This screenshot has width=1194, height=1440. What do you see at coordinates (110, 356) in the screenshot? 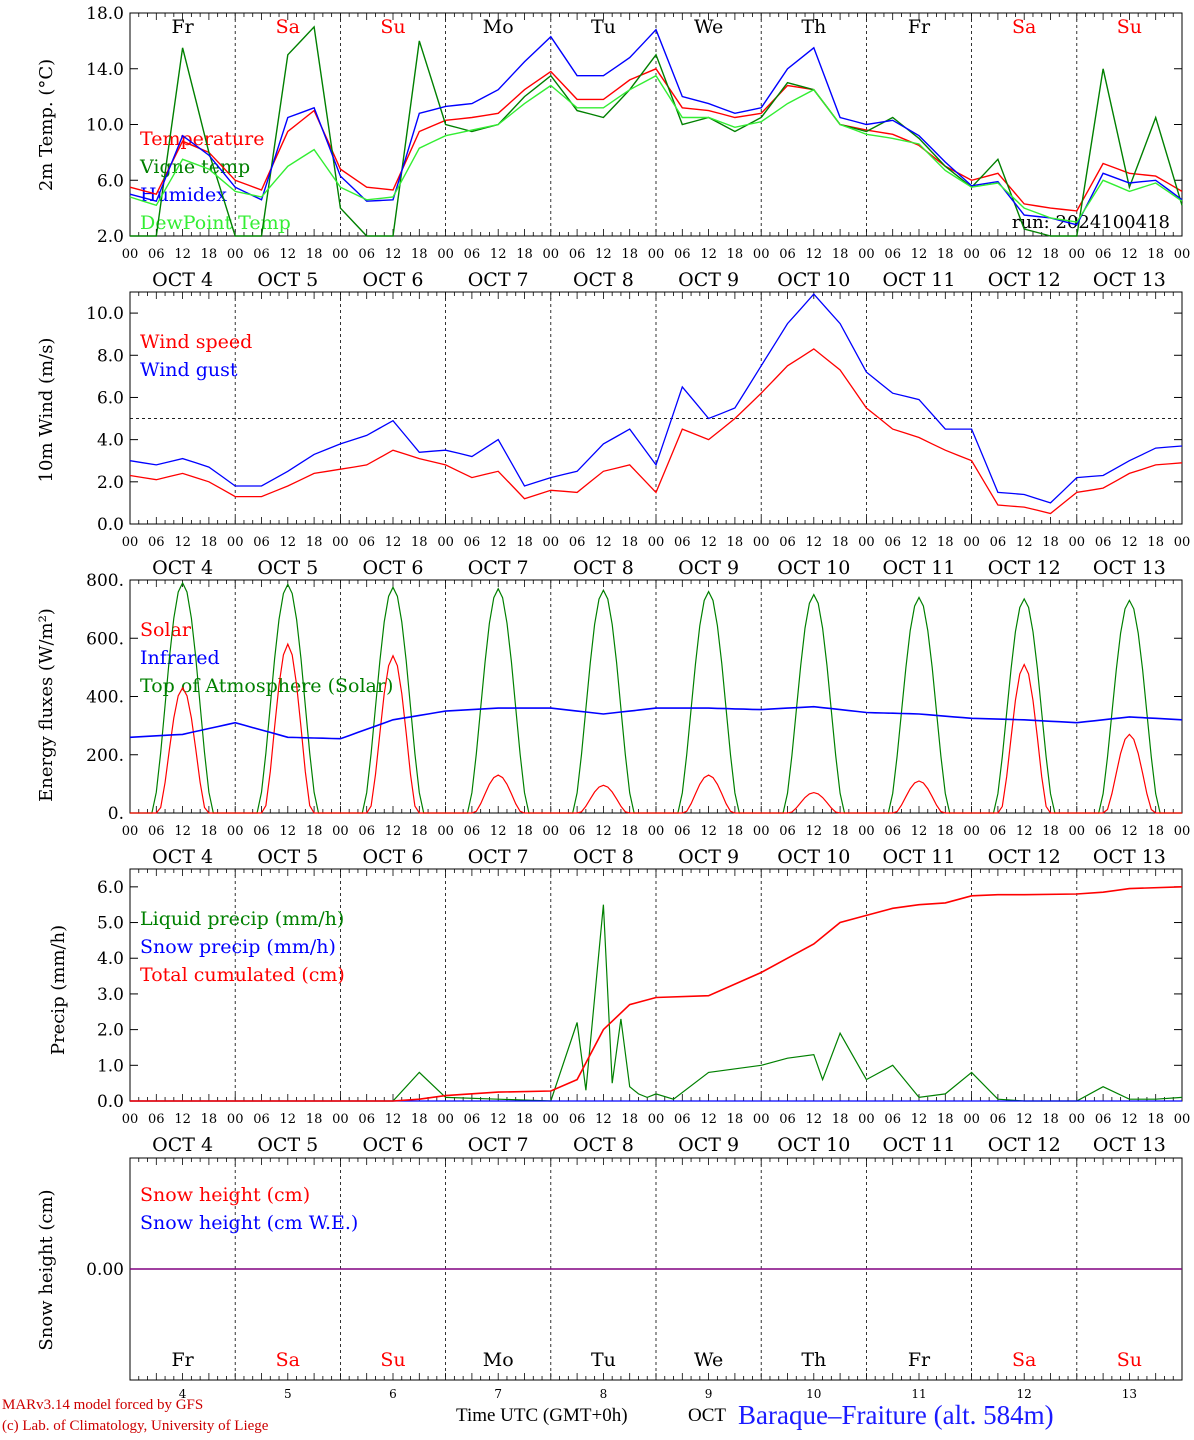
I see `y-tick-label: 8.0` at bounding box center [110, 356].